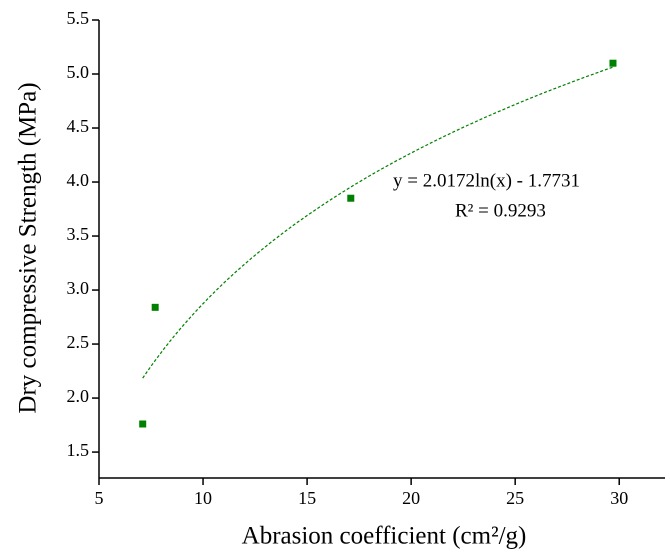 The height and width of the screenshot is (552, 670). Describe the element at coordinates (78, 288) in the screenshot. I see `y-tick-label: 3.0` at that location.